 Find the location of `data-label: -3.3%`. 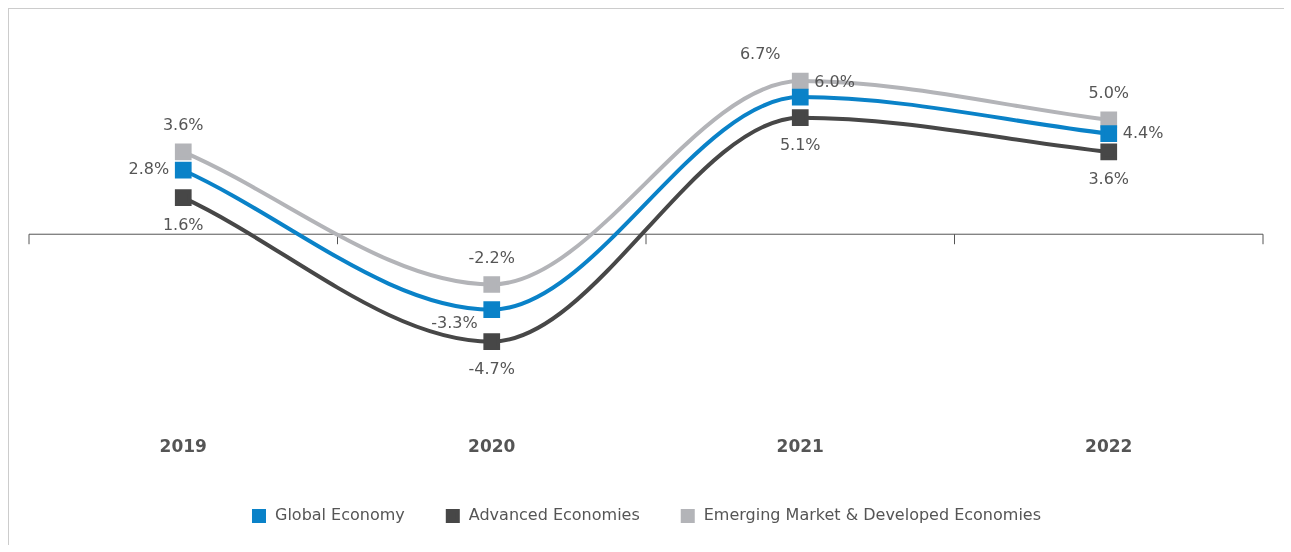

data-label: -3.3% is located at coordinates (454, 322).